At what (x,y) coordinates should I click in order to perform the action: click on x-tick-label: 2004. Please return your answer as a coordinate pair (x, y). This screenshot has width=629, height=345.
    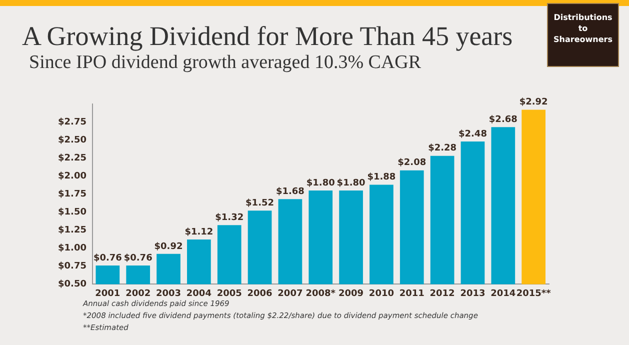
    Looking at the image, I should click on (199, 293).